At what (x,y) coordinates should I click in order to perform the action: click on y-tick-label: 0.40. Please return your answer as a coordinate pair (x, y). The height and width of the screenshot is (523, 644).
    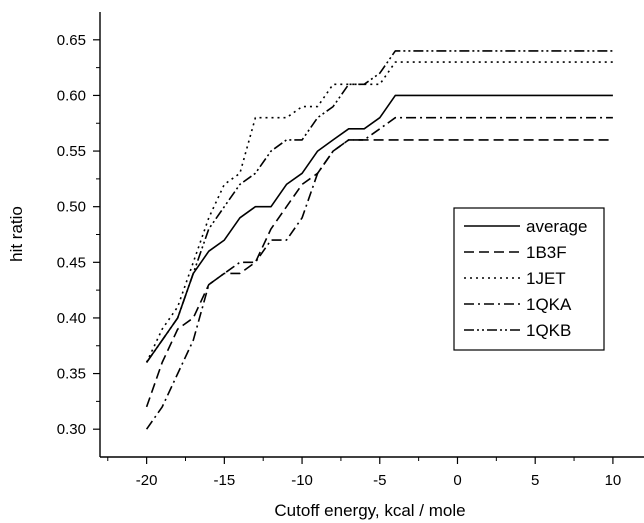
    Looking at the image, I should click on (71, 318).